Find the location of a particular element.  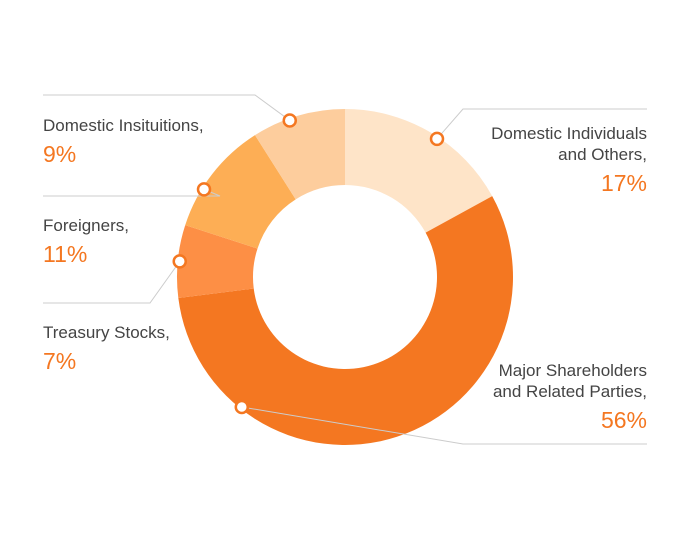

slice-foreigners is located at coordinates (240, 192).